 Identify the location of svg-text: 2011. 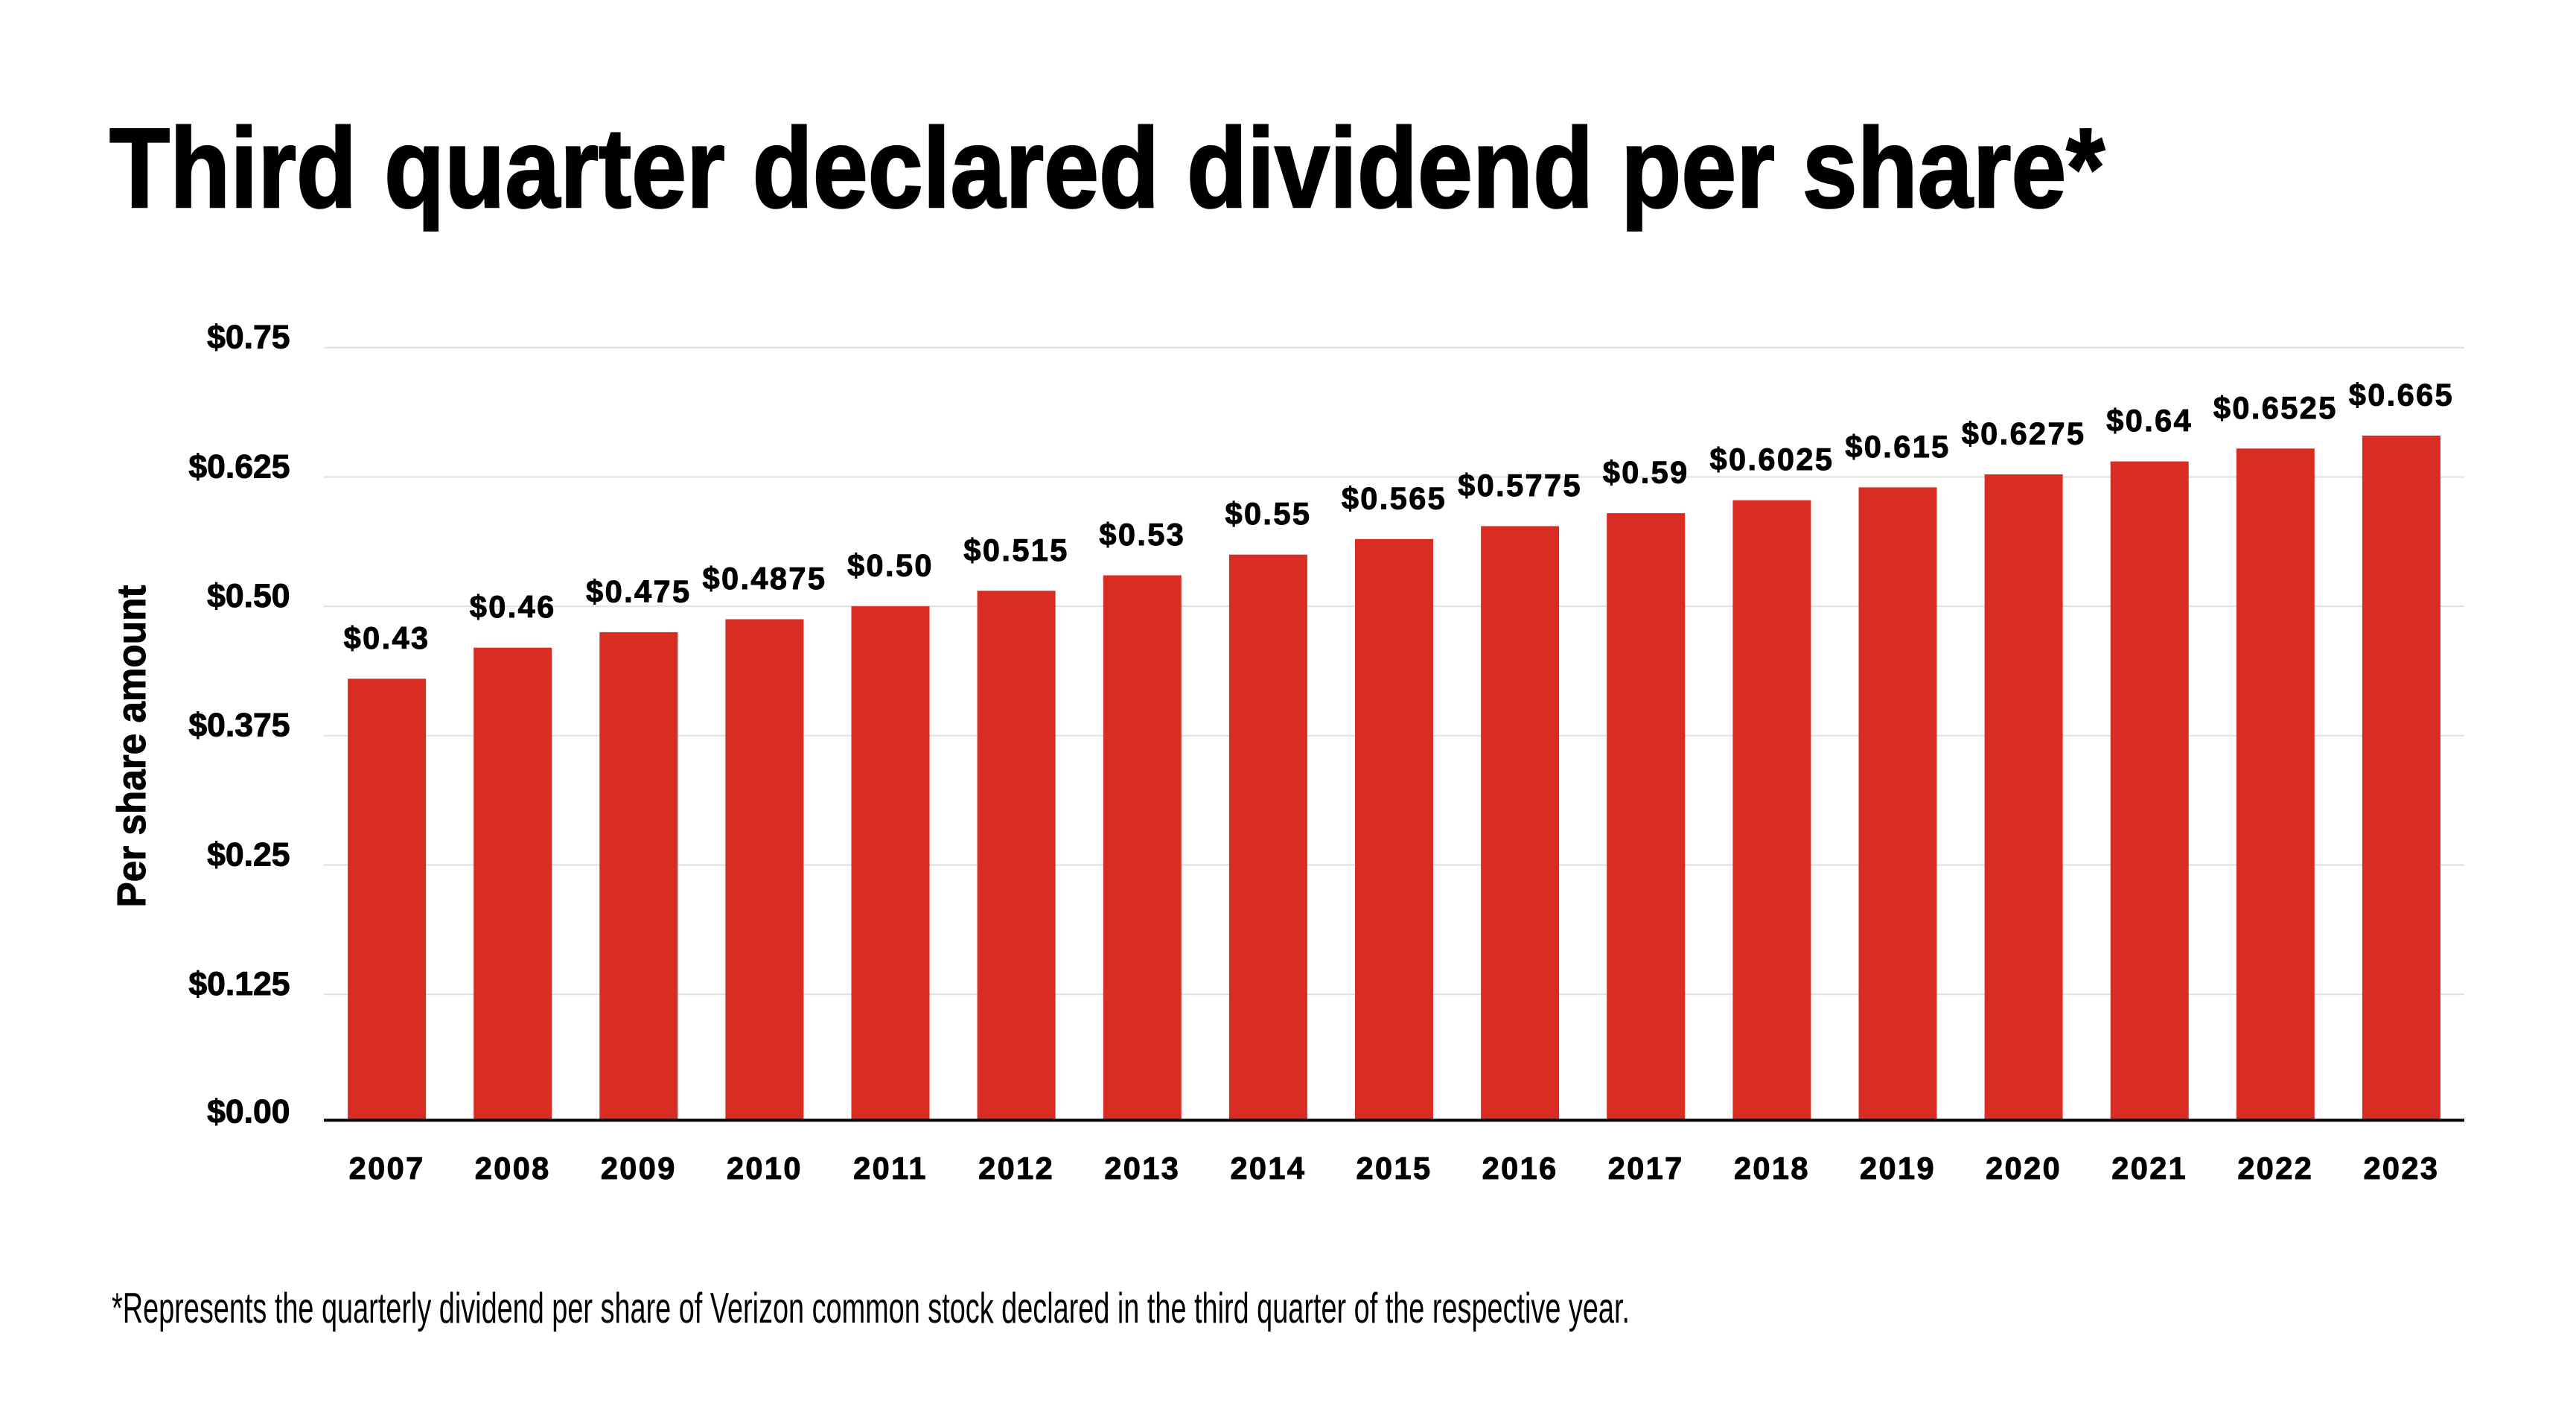
(890, 1168).